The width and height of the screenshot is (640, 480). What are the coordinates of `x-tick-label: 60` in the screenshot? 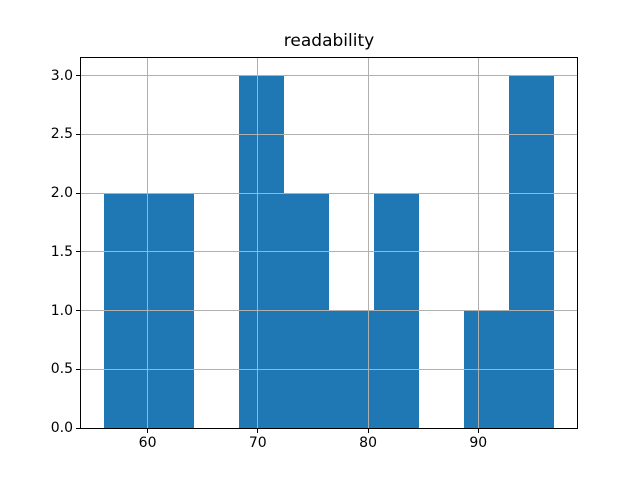 It's located at (147, 443).